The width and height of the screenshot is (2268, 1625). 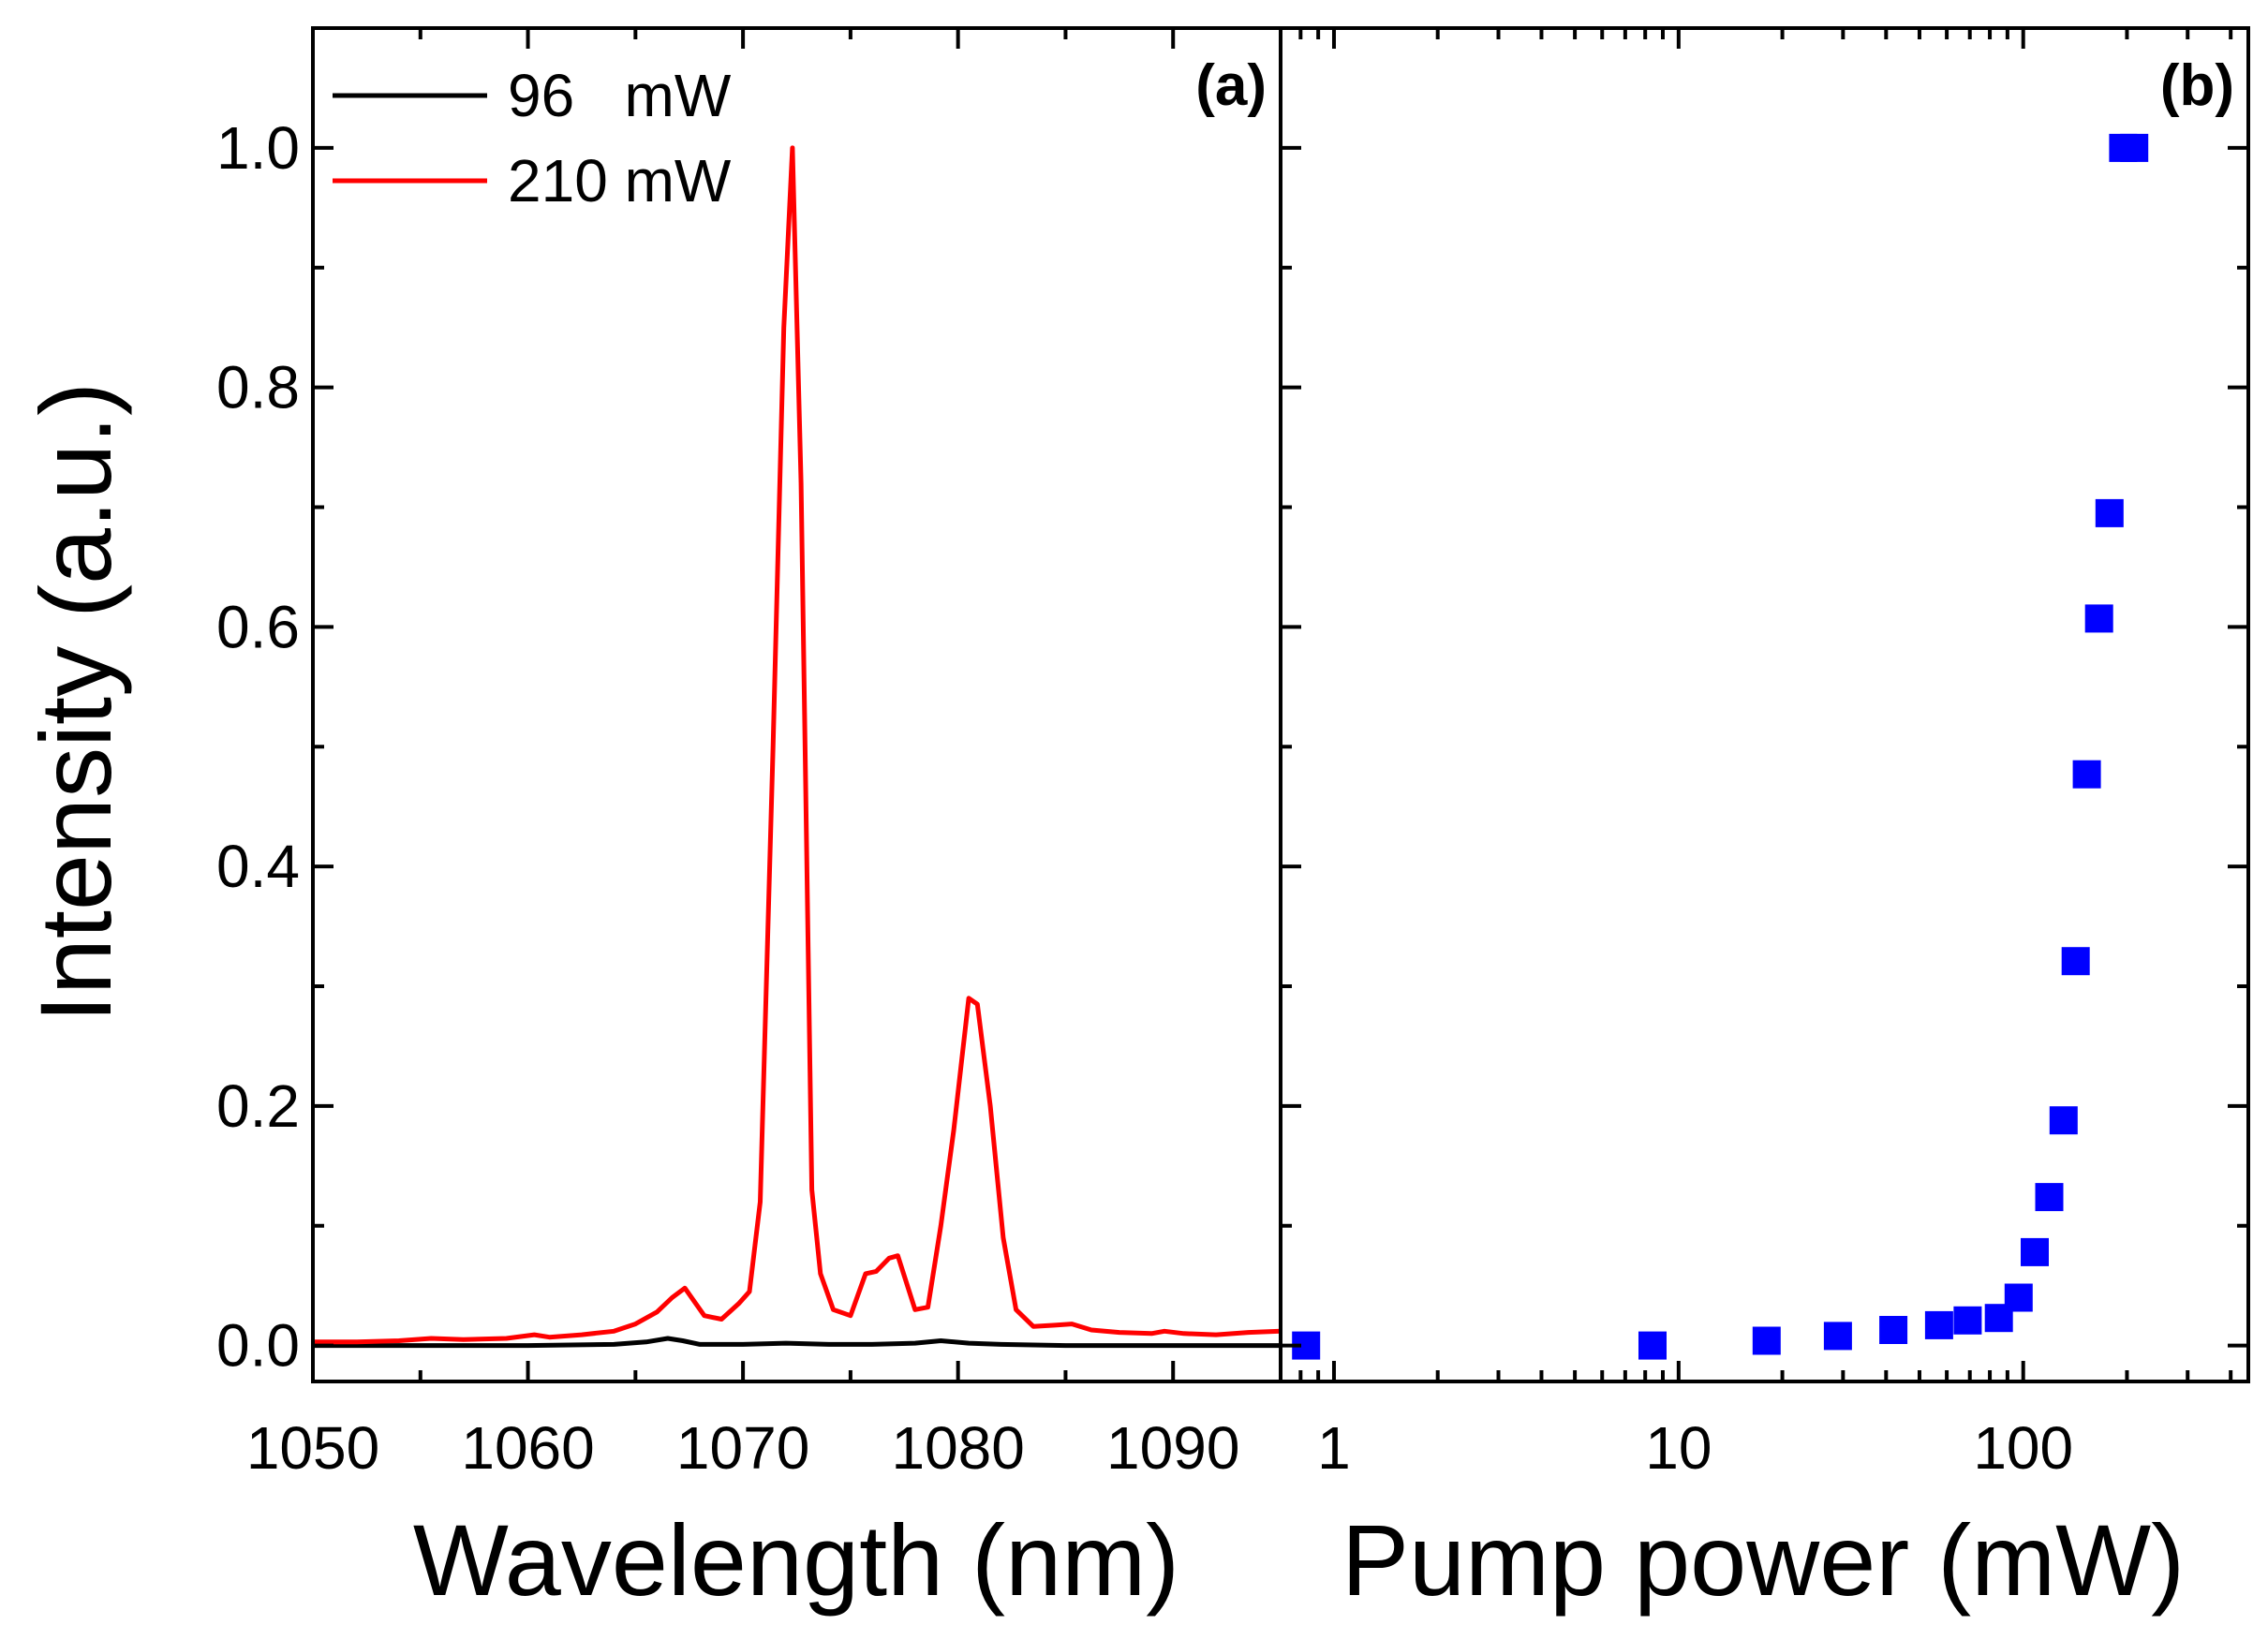 I want to click on y-tick-label: 0.8, so click(x=258, y=387).